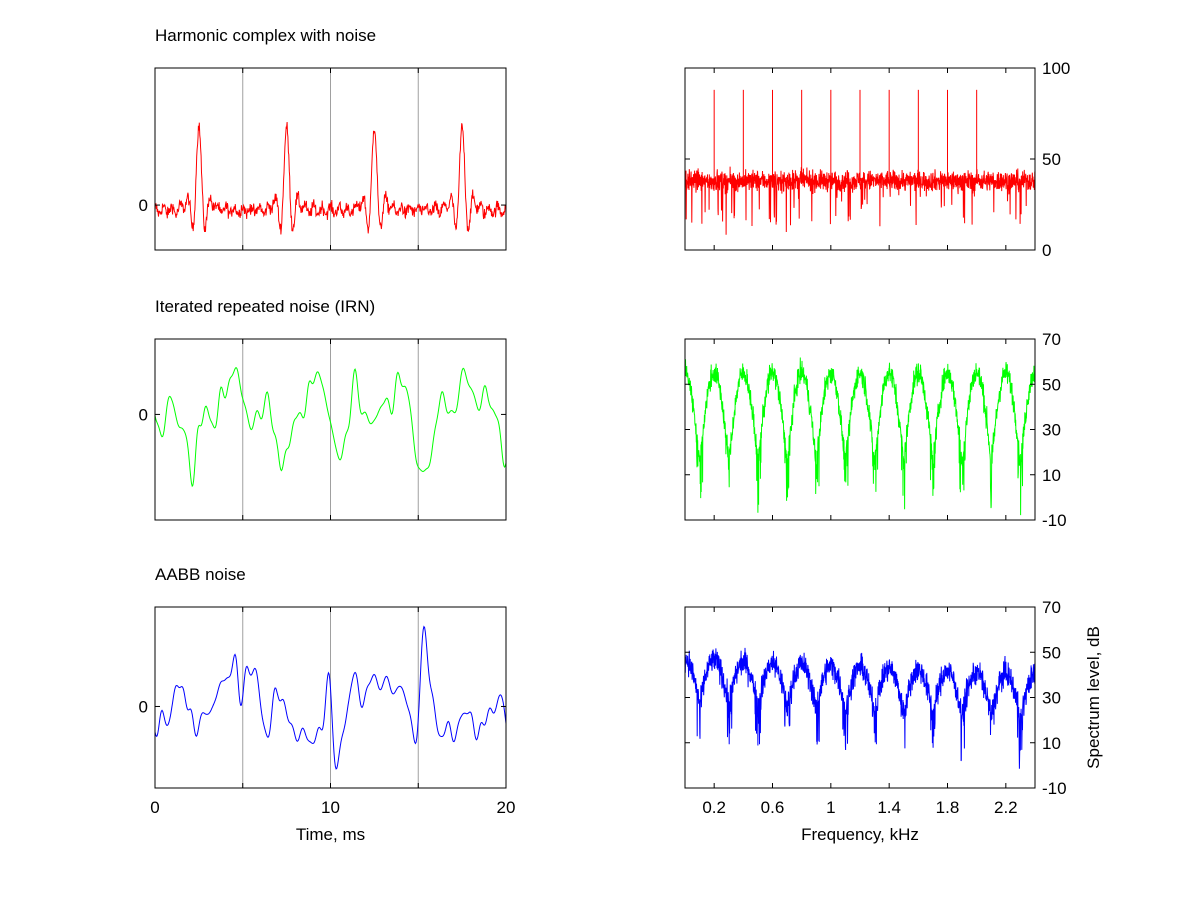  Describe the element at coordinates (506, 807) in the screenshot. I see `x-tick-label: 20` at that location.